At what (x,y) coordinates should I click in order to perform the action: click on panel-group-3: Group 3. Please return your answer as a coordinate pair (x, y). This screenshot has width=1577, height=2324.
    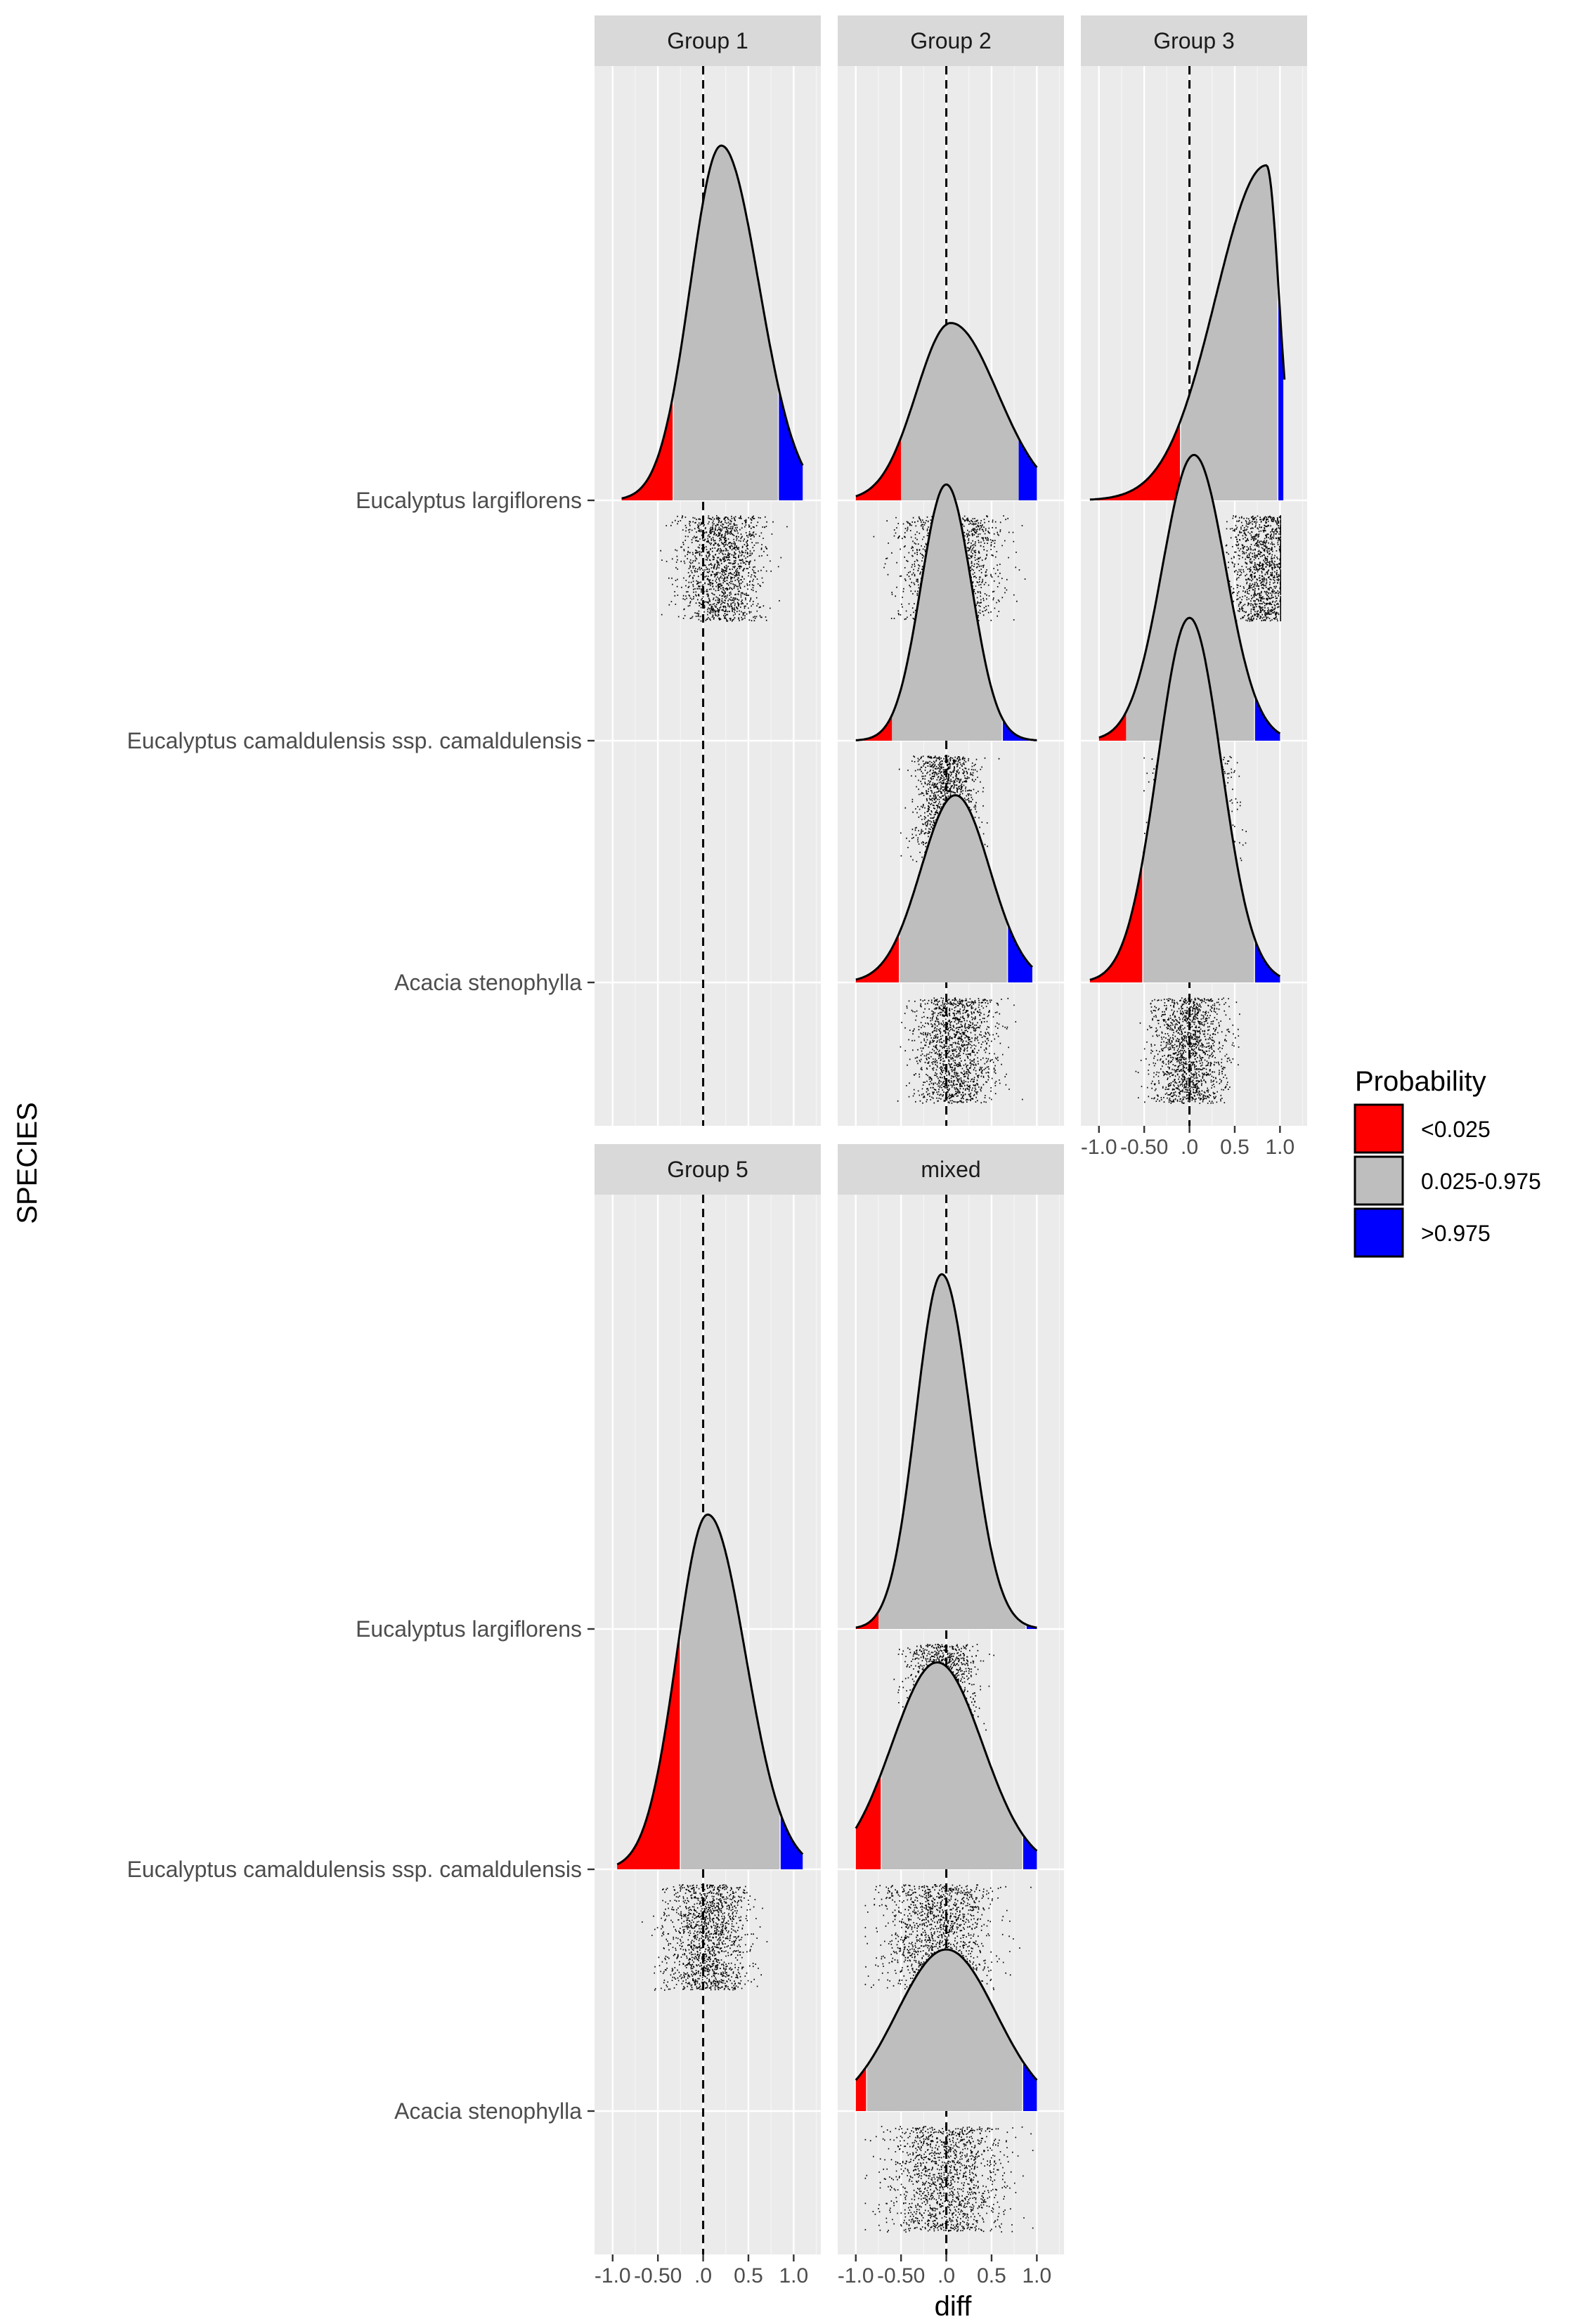
    Looking at the image, I should click on (1194, 570).